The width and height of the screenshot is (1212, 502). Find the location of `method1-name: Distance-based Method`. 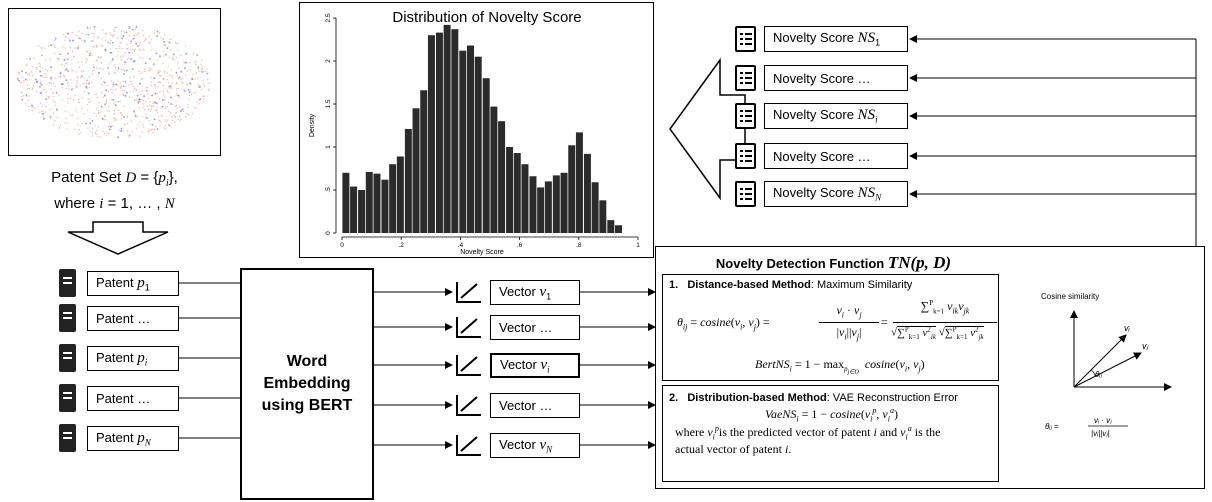

method1-name: Distance-based Method is located at coordinates (748, 285).